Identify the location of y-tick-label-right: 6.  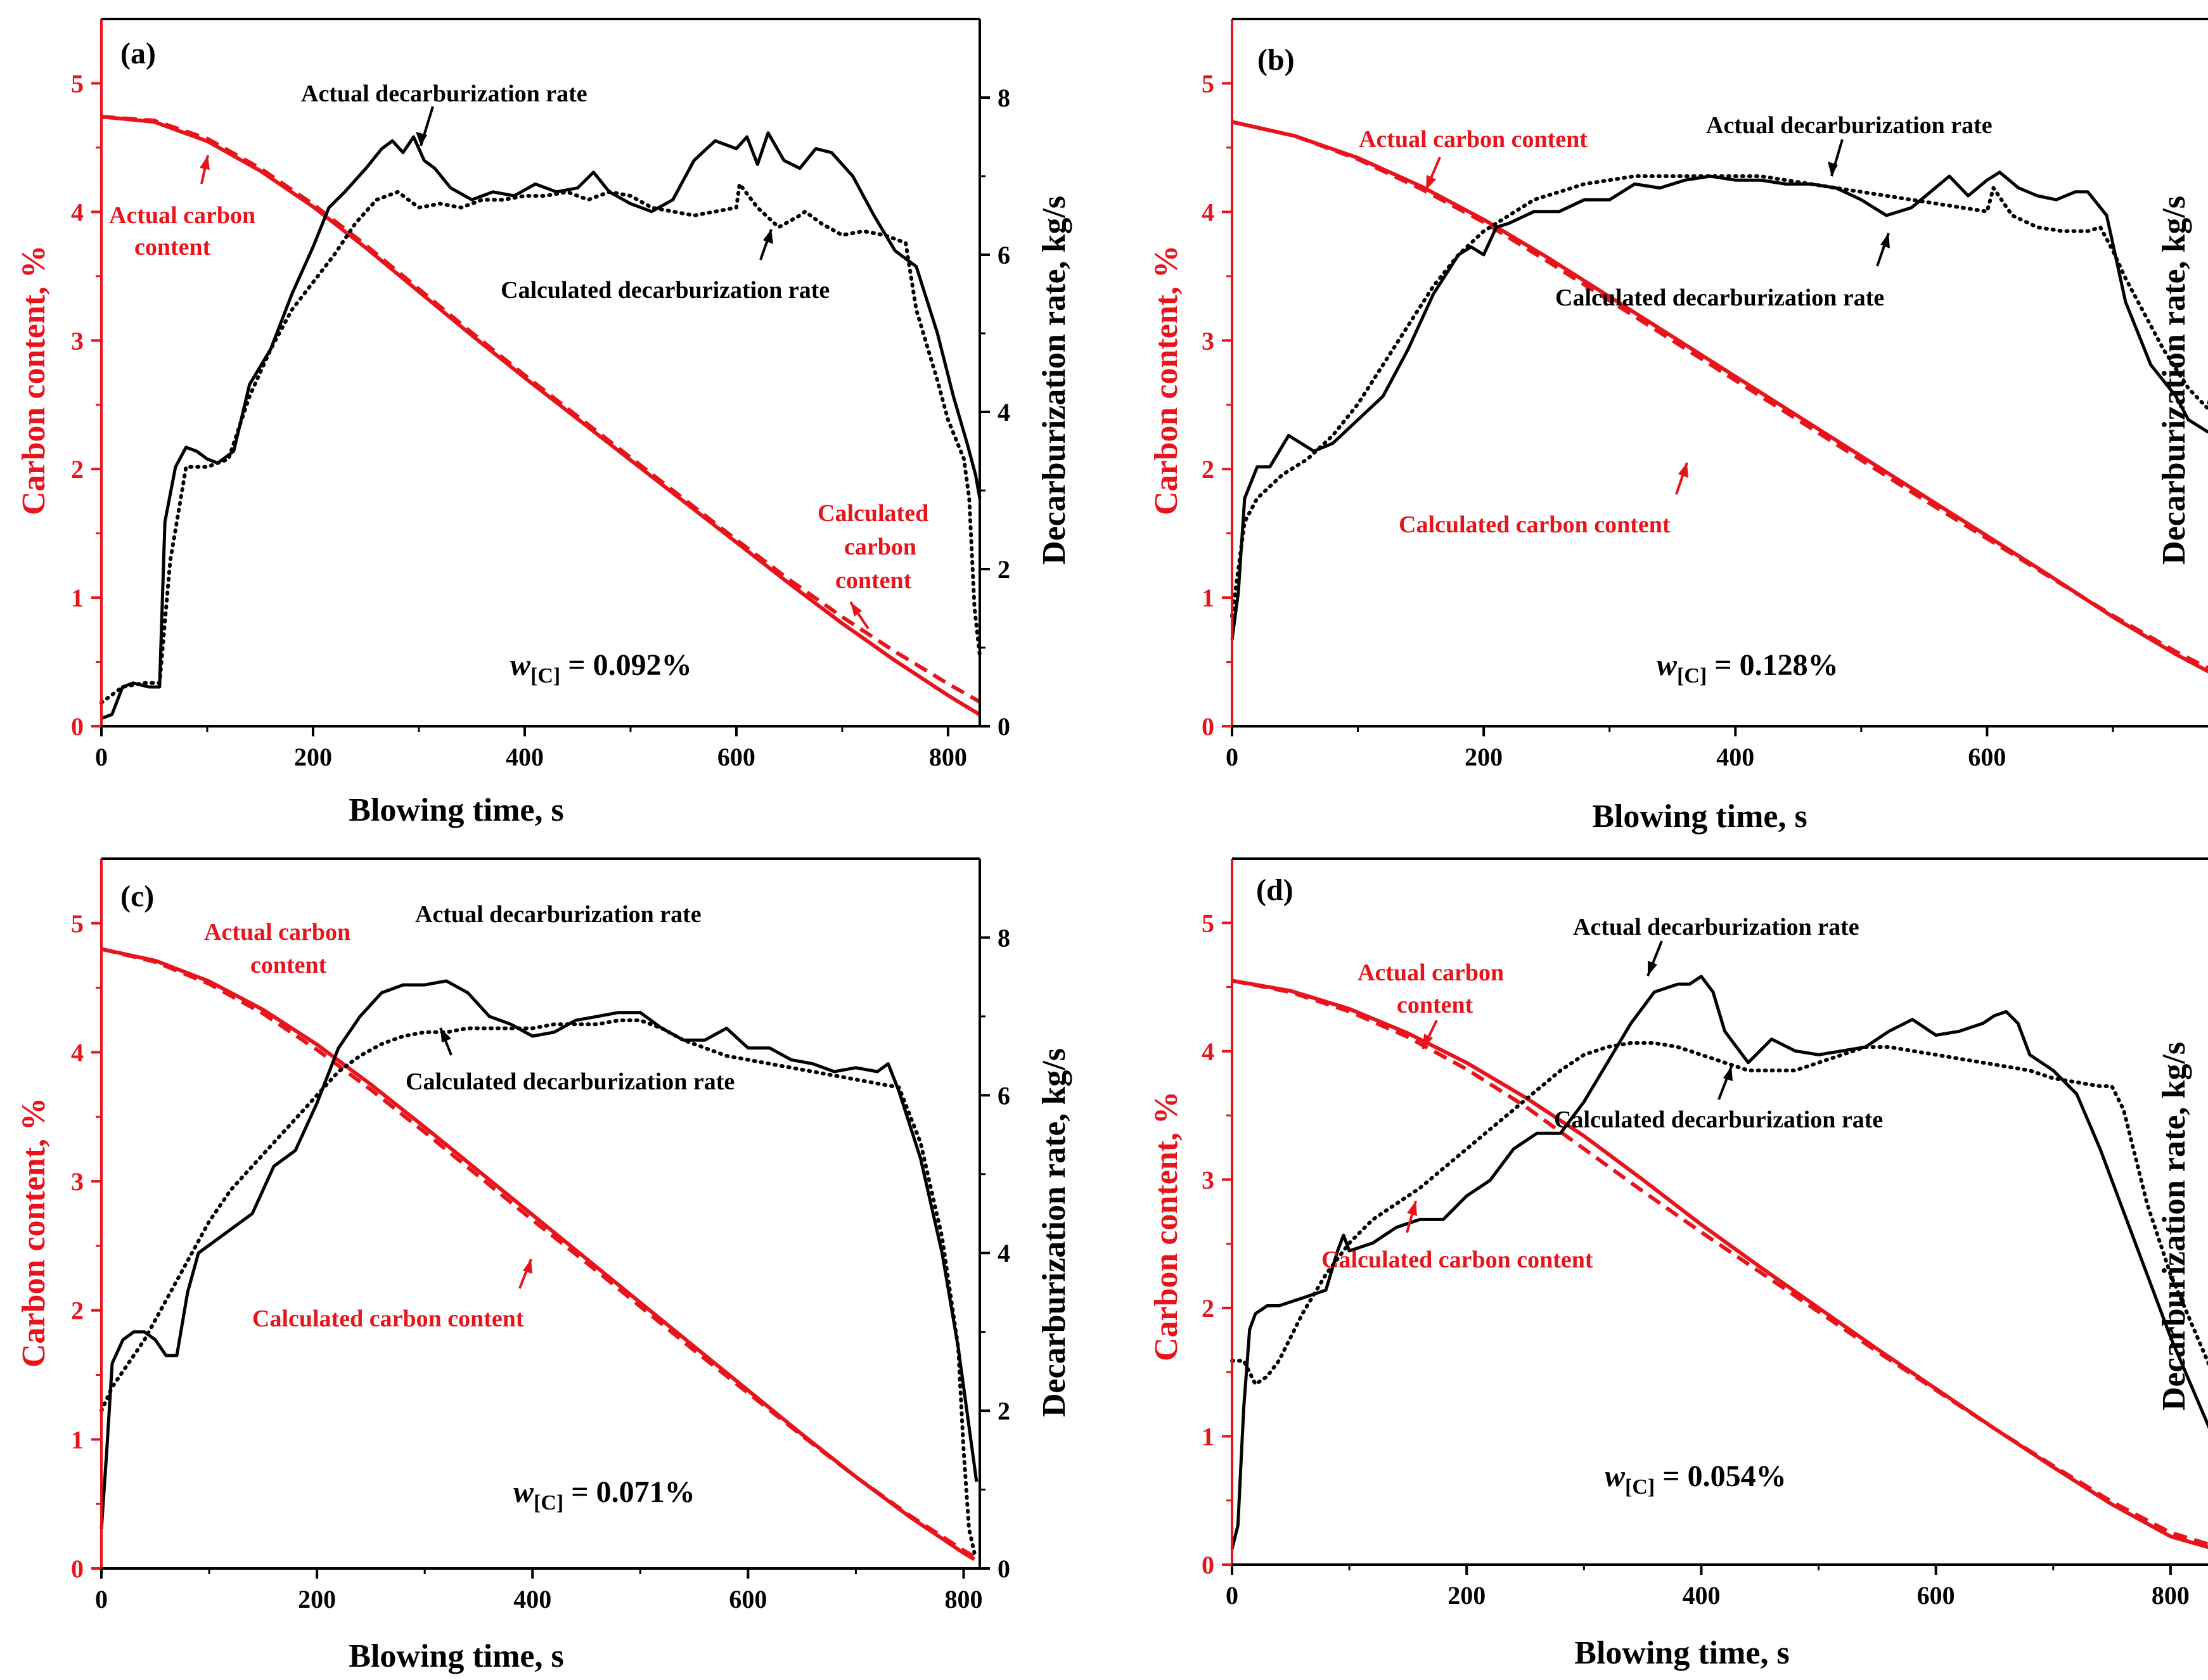
(1004, 1095).